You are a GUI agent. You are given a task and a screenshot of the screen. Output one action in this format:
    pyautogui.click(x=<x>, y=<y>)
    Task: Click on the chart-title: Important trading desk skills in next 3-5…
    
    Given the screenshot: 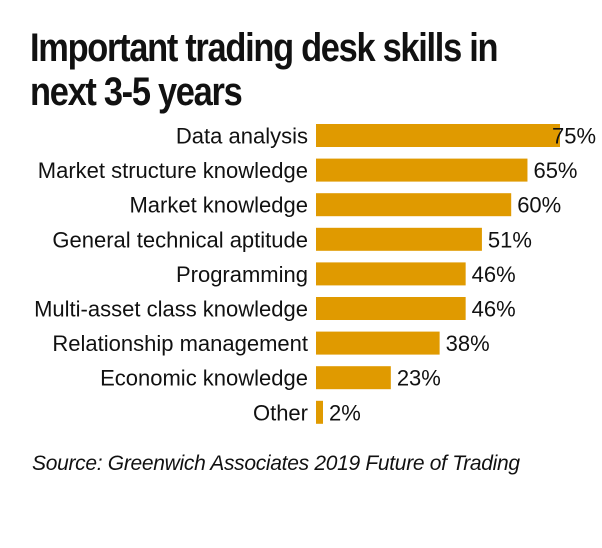 What is the action you would take?
    pyautogui.click(x=264, y=70)
    